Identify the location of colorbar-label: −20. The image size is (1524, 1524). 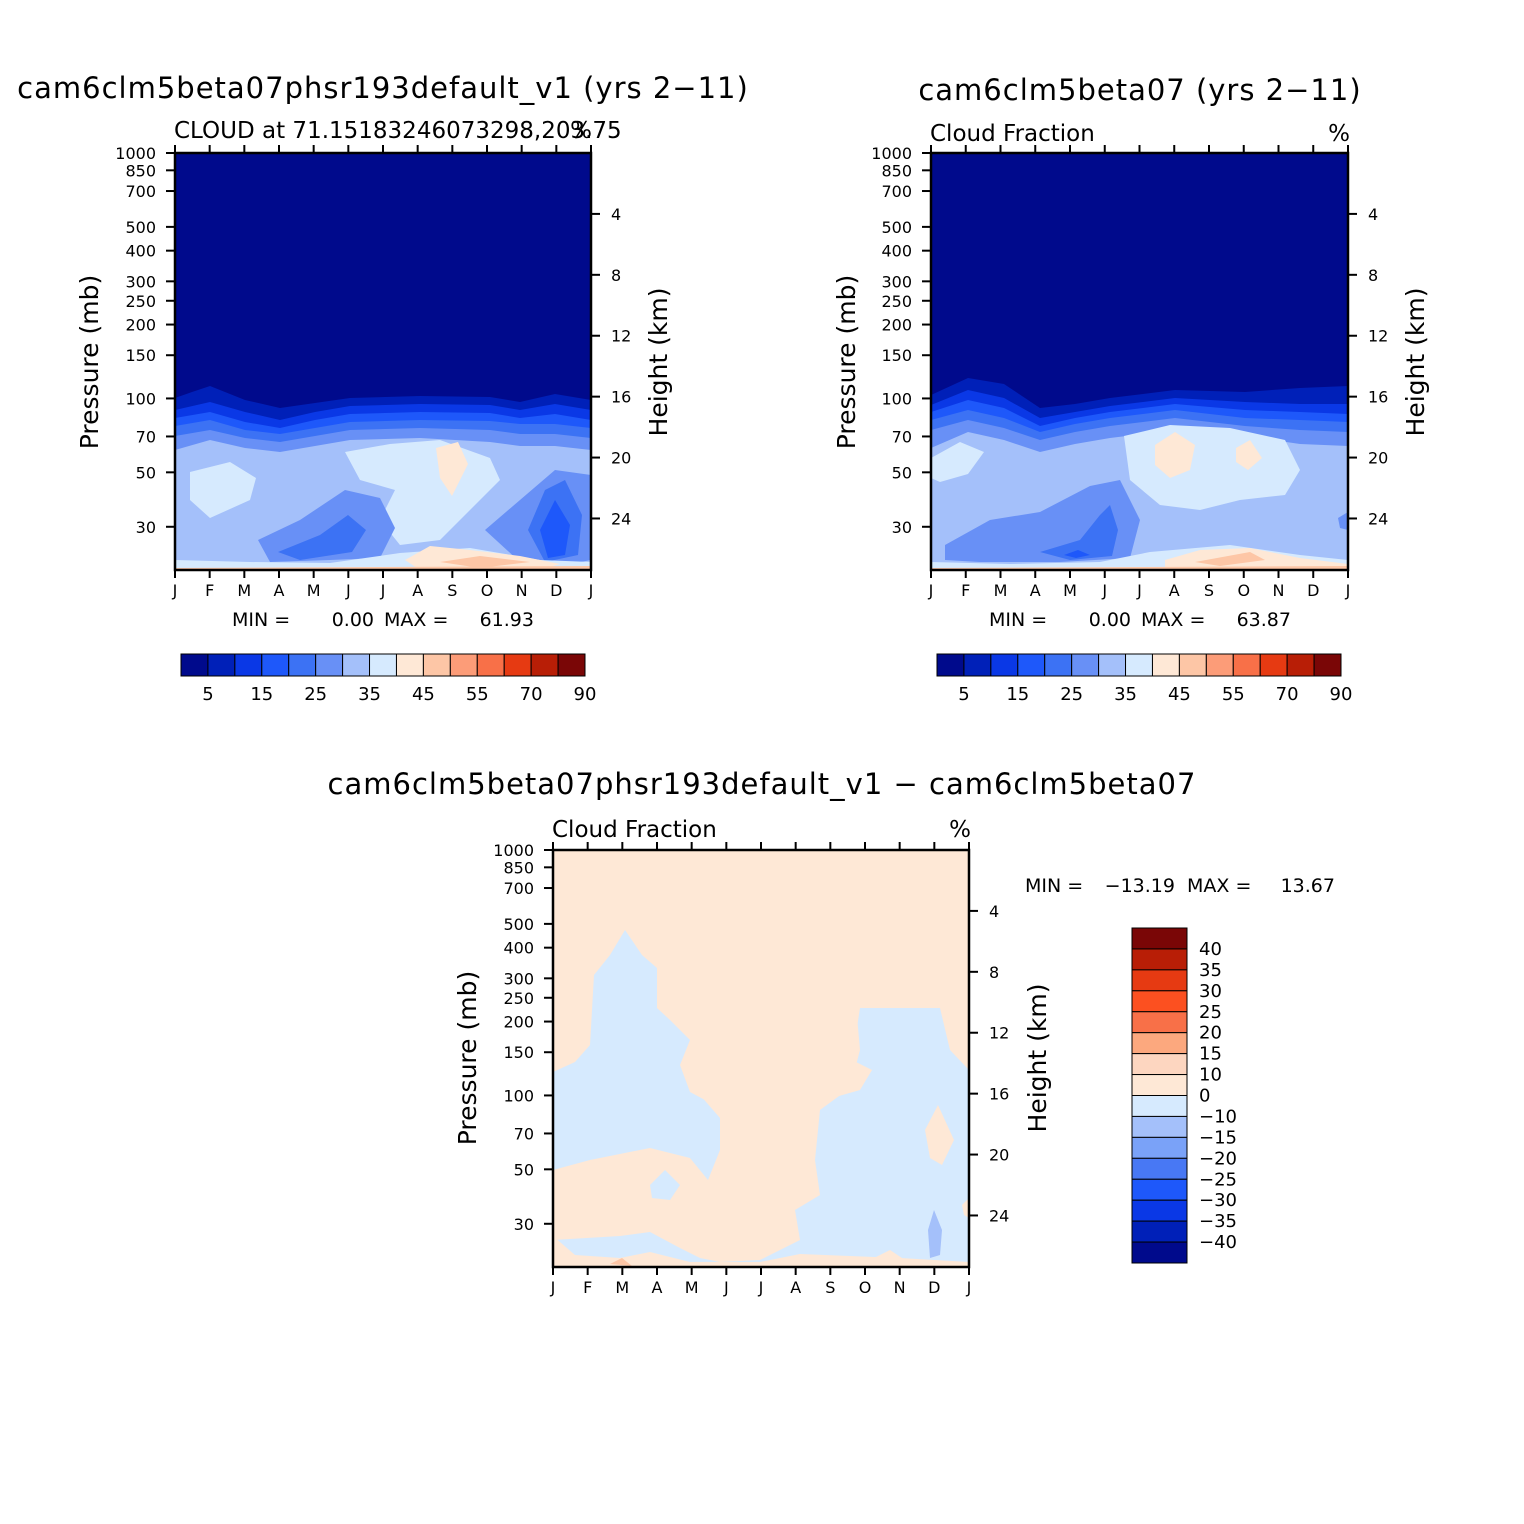
(1218, 1158).